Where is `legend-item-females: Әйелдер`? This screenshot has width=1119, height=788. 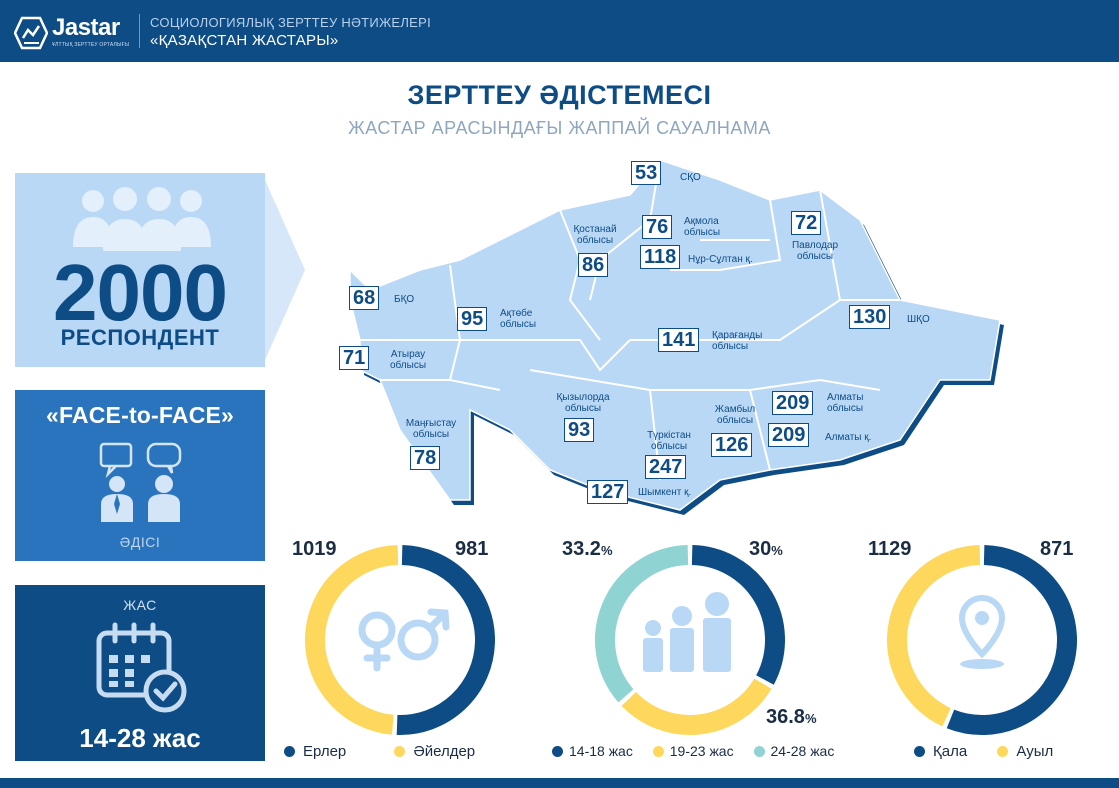 legend-item-females: Әйелдер is located at coordinates (434, 751).